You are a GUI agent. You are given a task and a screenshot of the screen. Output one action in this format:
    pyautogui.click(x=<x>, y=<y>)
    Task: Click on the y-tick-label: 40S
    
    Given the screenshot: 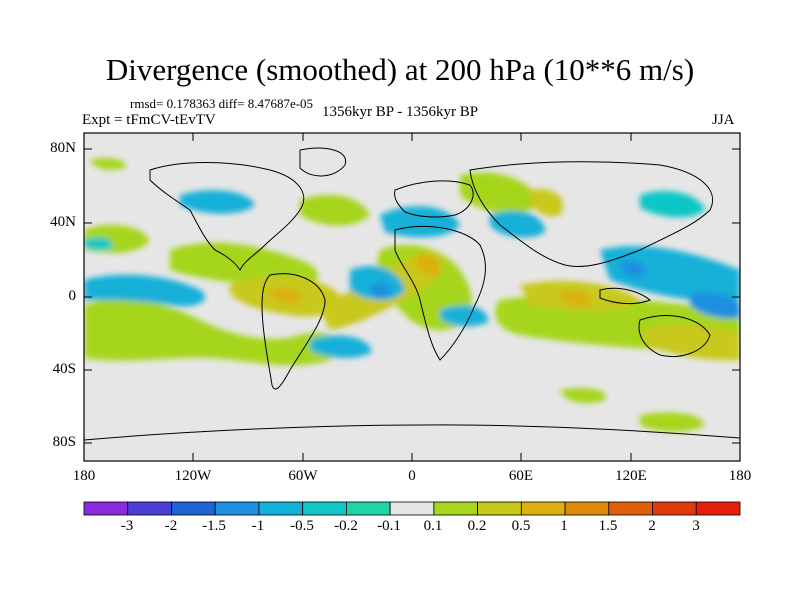 What is the action you would take?
    pyautogui.click(x=64, y=369)
    